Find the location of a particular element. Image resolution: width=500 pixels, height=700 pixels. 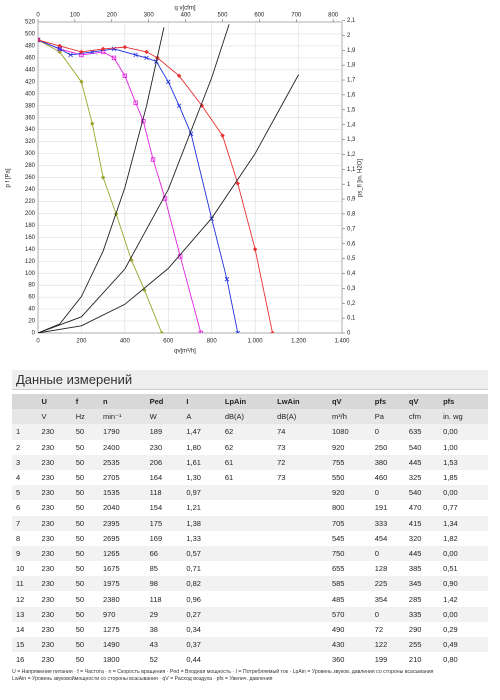

y2-tick-label: 0 is located at coordinates (349, 334).